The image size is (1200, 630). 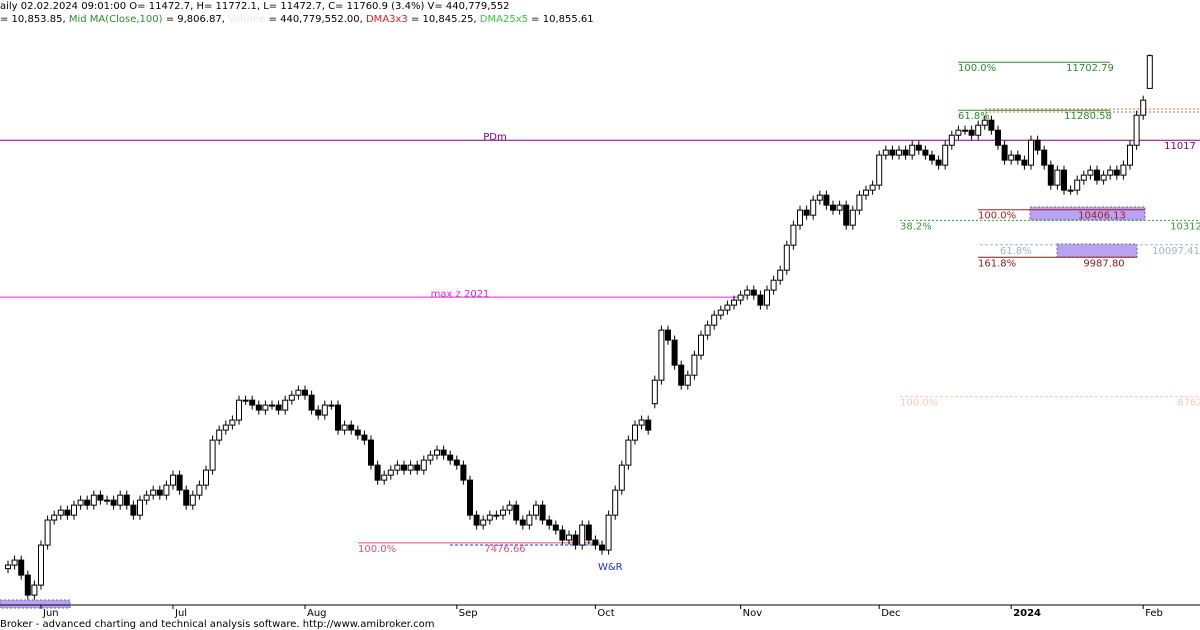 What do you see at coordinates (1090, 68) in the screenshot?
I see `level-price: 11702.79` at bounding box center [1090, 68].